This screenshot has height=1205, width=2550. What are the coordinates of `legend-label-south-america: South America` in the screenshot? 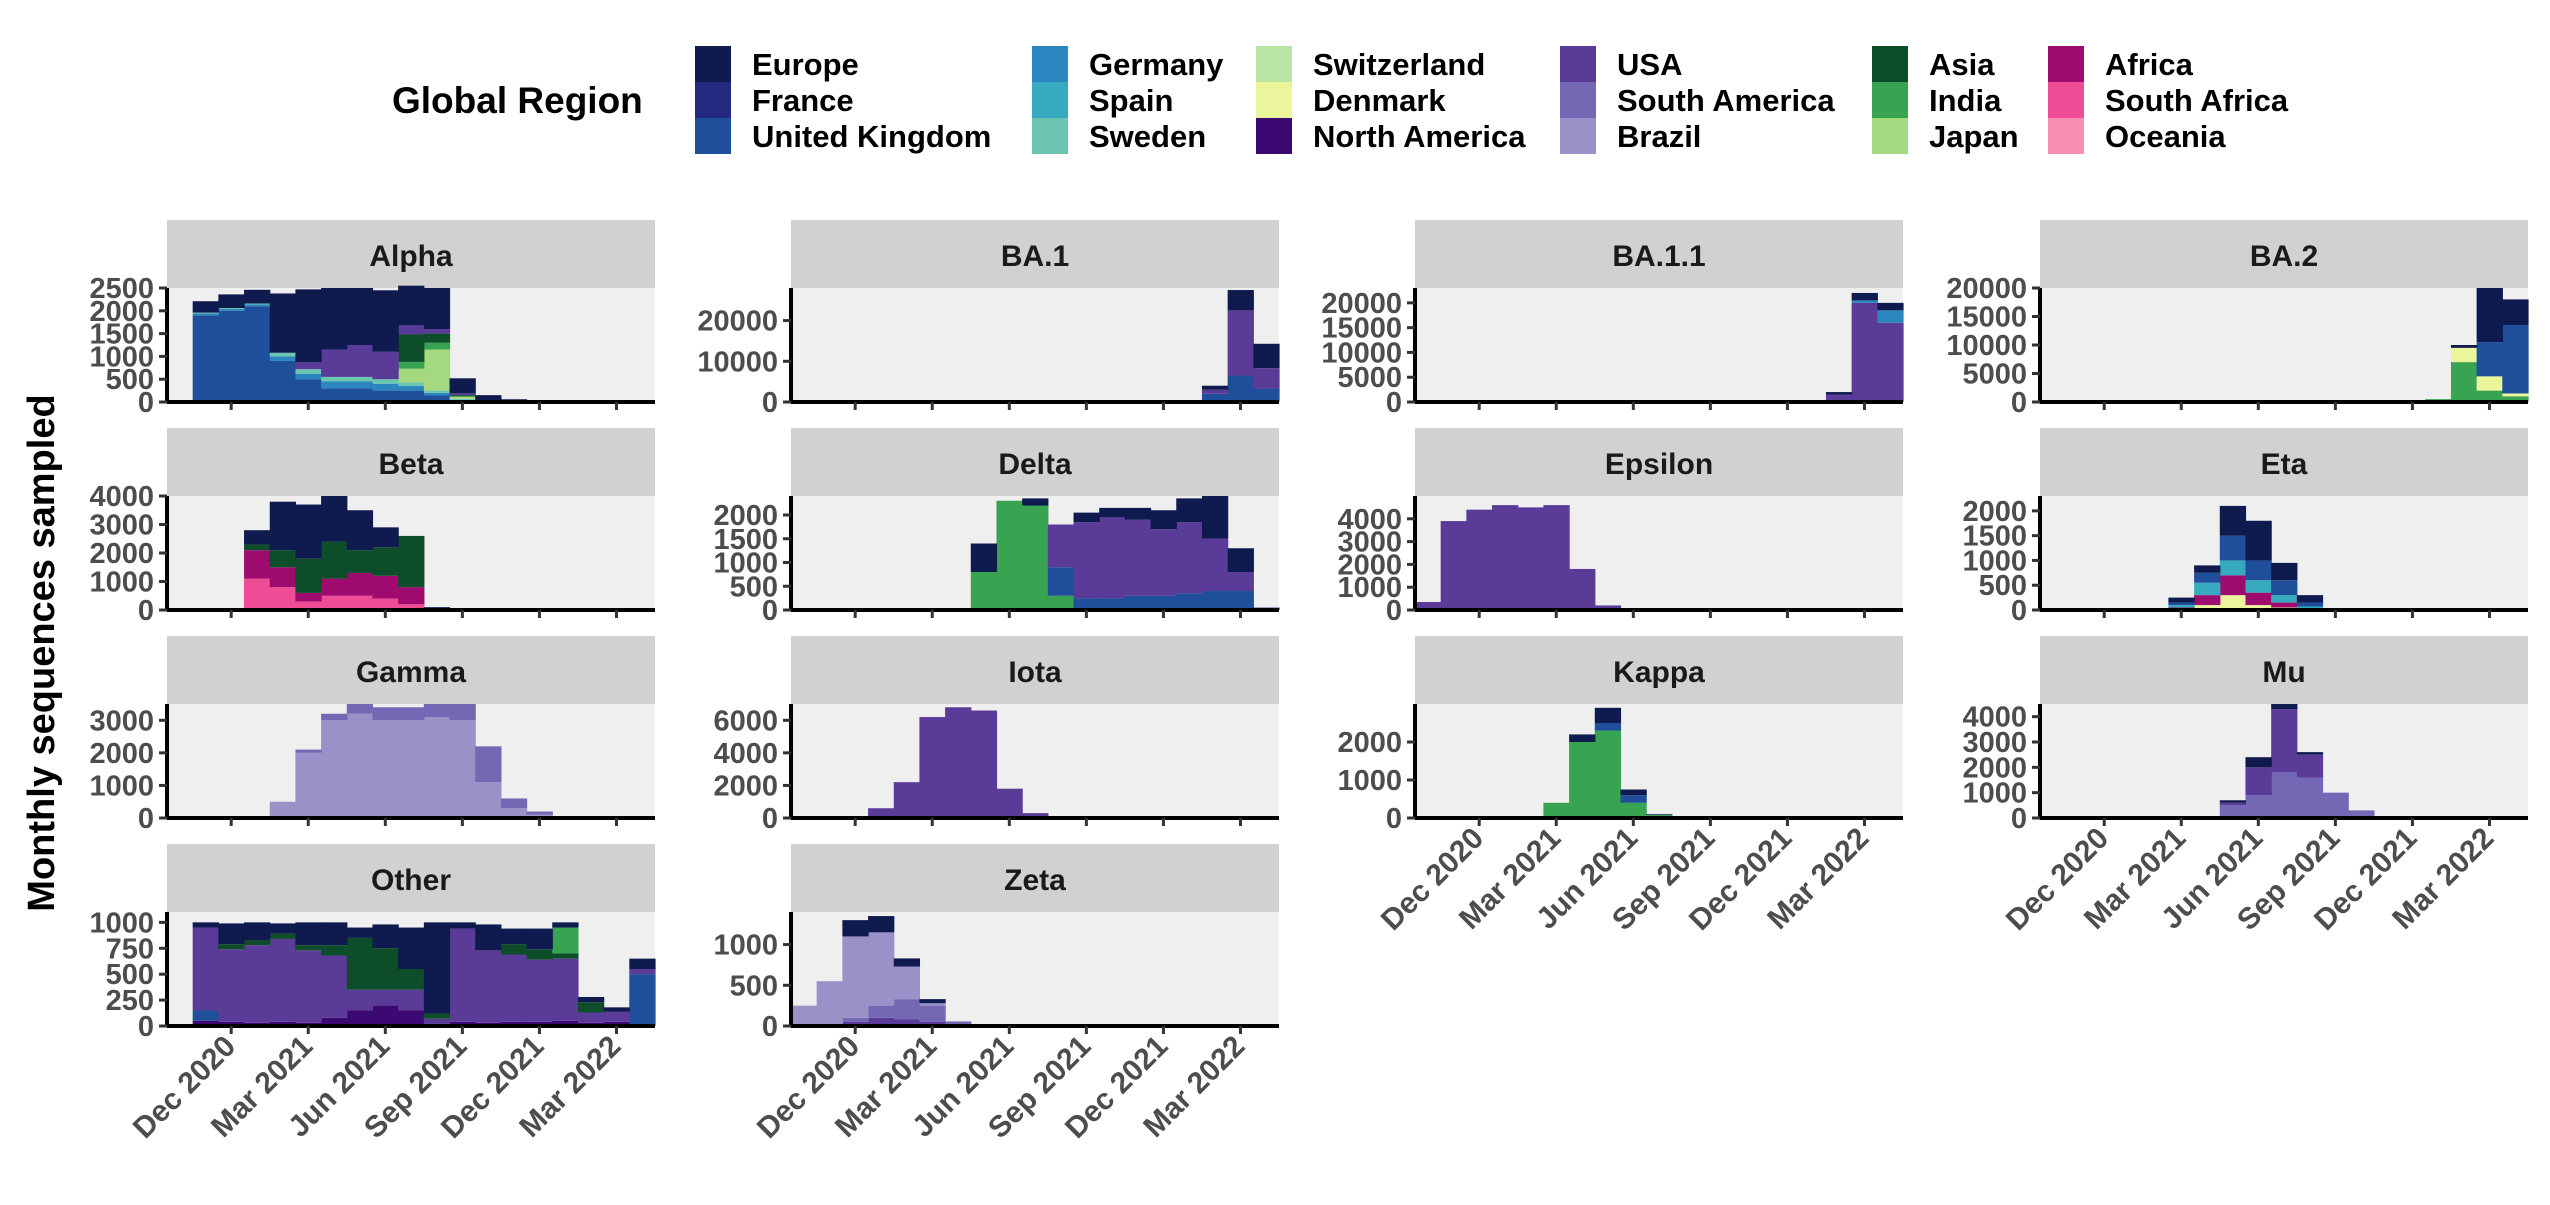 It's located at (1726, 100).